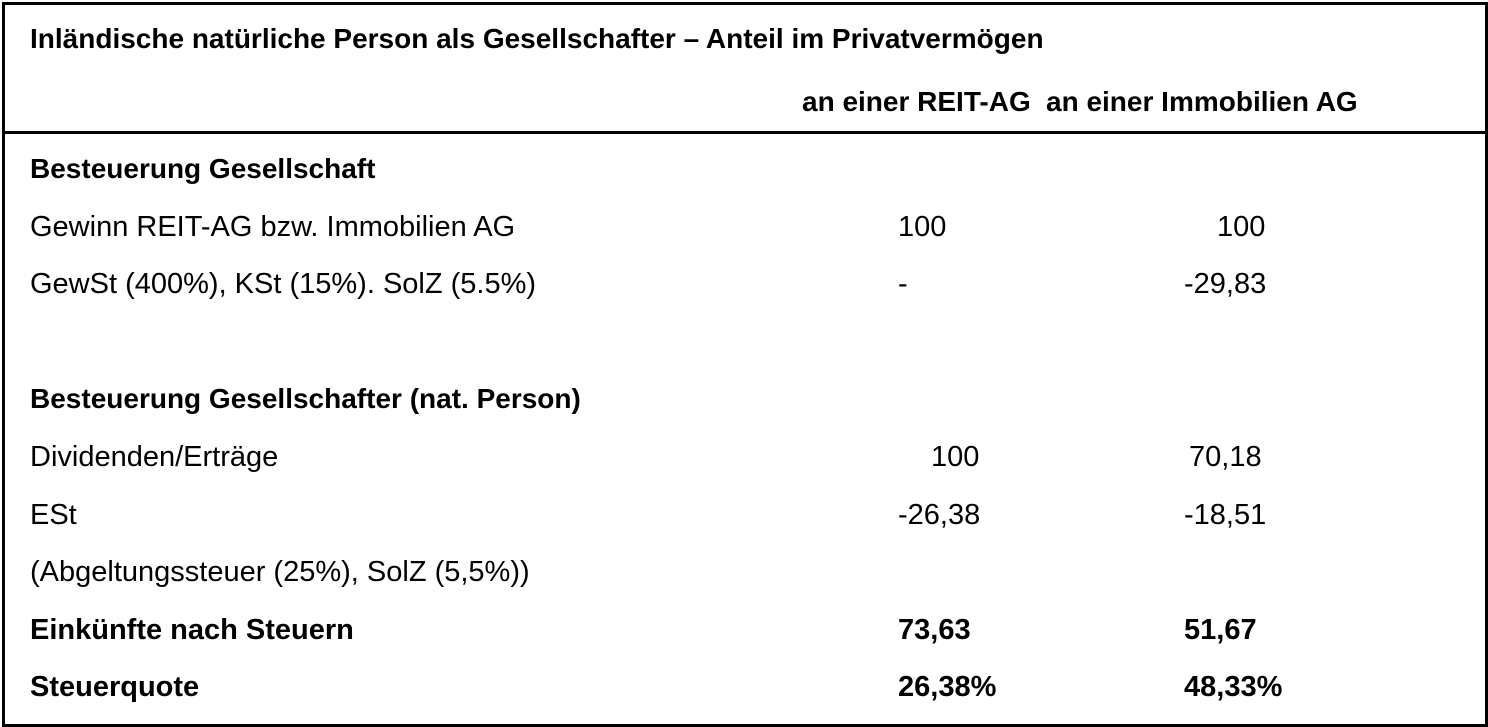 This screenshot has height=727, width=1488. What do you see at coordinates (115, 687) in the screenshot?
I see `row-label-tax-rate: Steuerquote` at bounding box center [115, 687].